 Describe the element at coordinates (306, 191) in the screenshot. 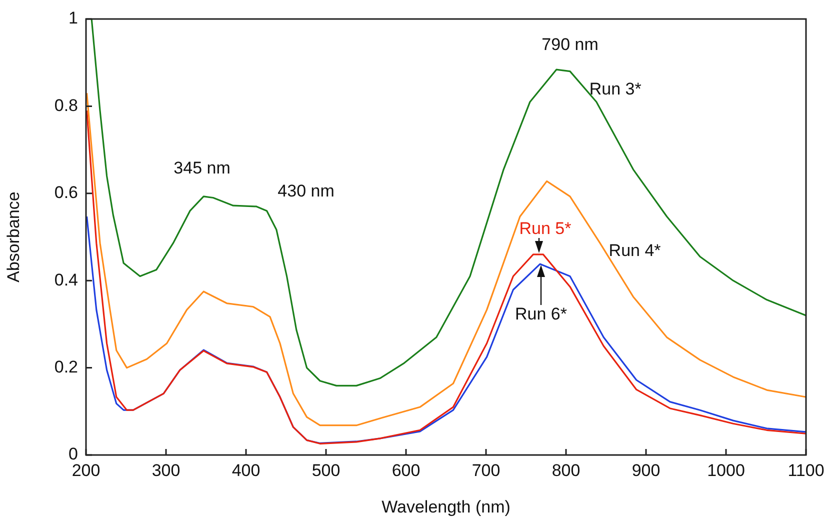

I see `annotation: 430 nm` at that location.